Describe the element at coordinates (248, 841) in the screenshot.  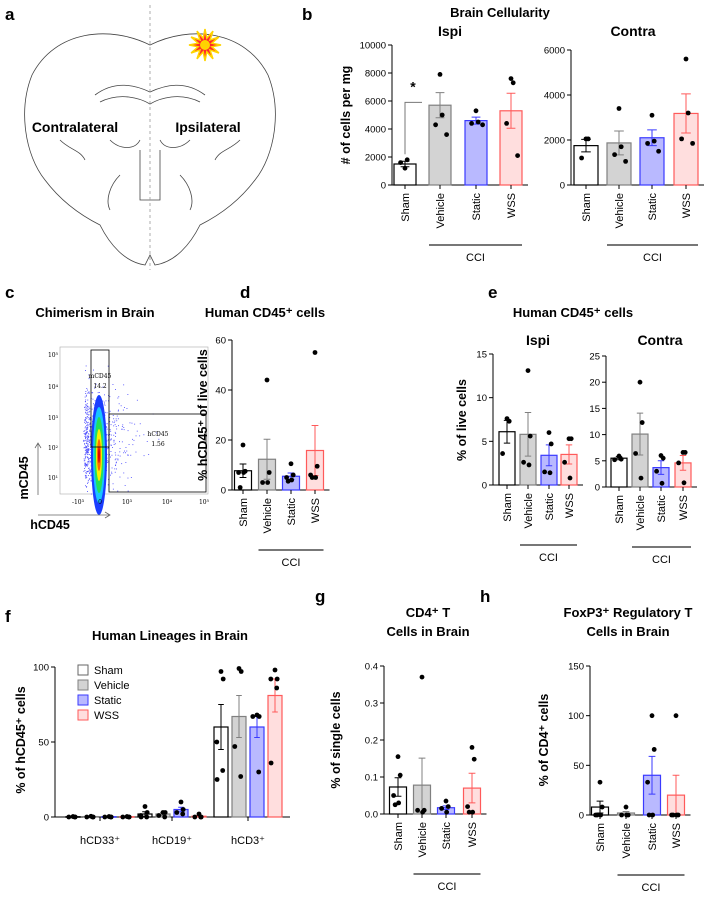
I see `x-category-label: hCD3⁺` at that location.